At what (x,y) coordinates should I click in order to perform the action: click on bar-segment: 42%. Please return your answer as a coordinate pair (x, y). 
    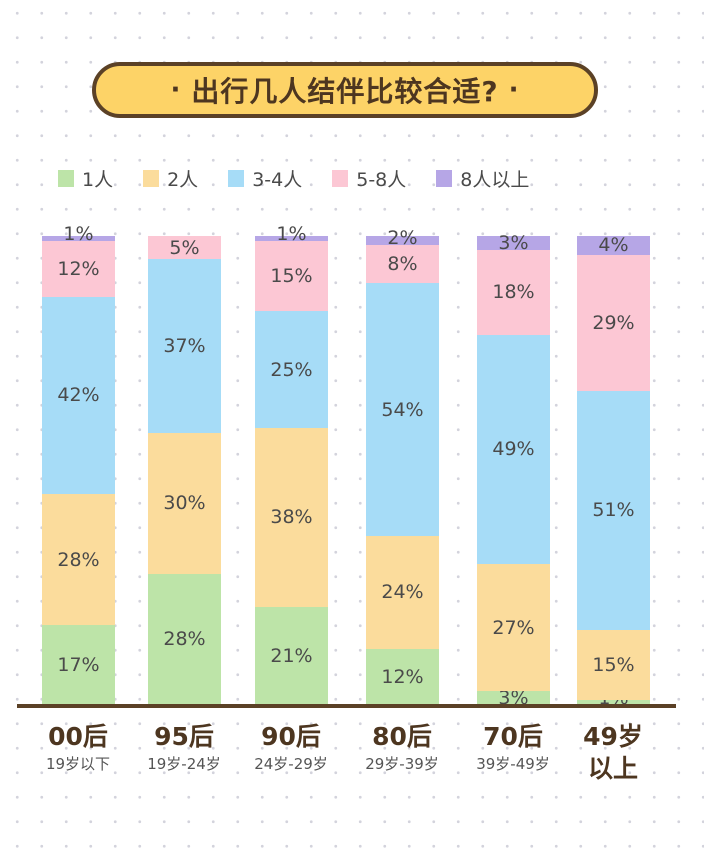
    Looking at the image, I should click on (78, 395).